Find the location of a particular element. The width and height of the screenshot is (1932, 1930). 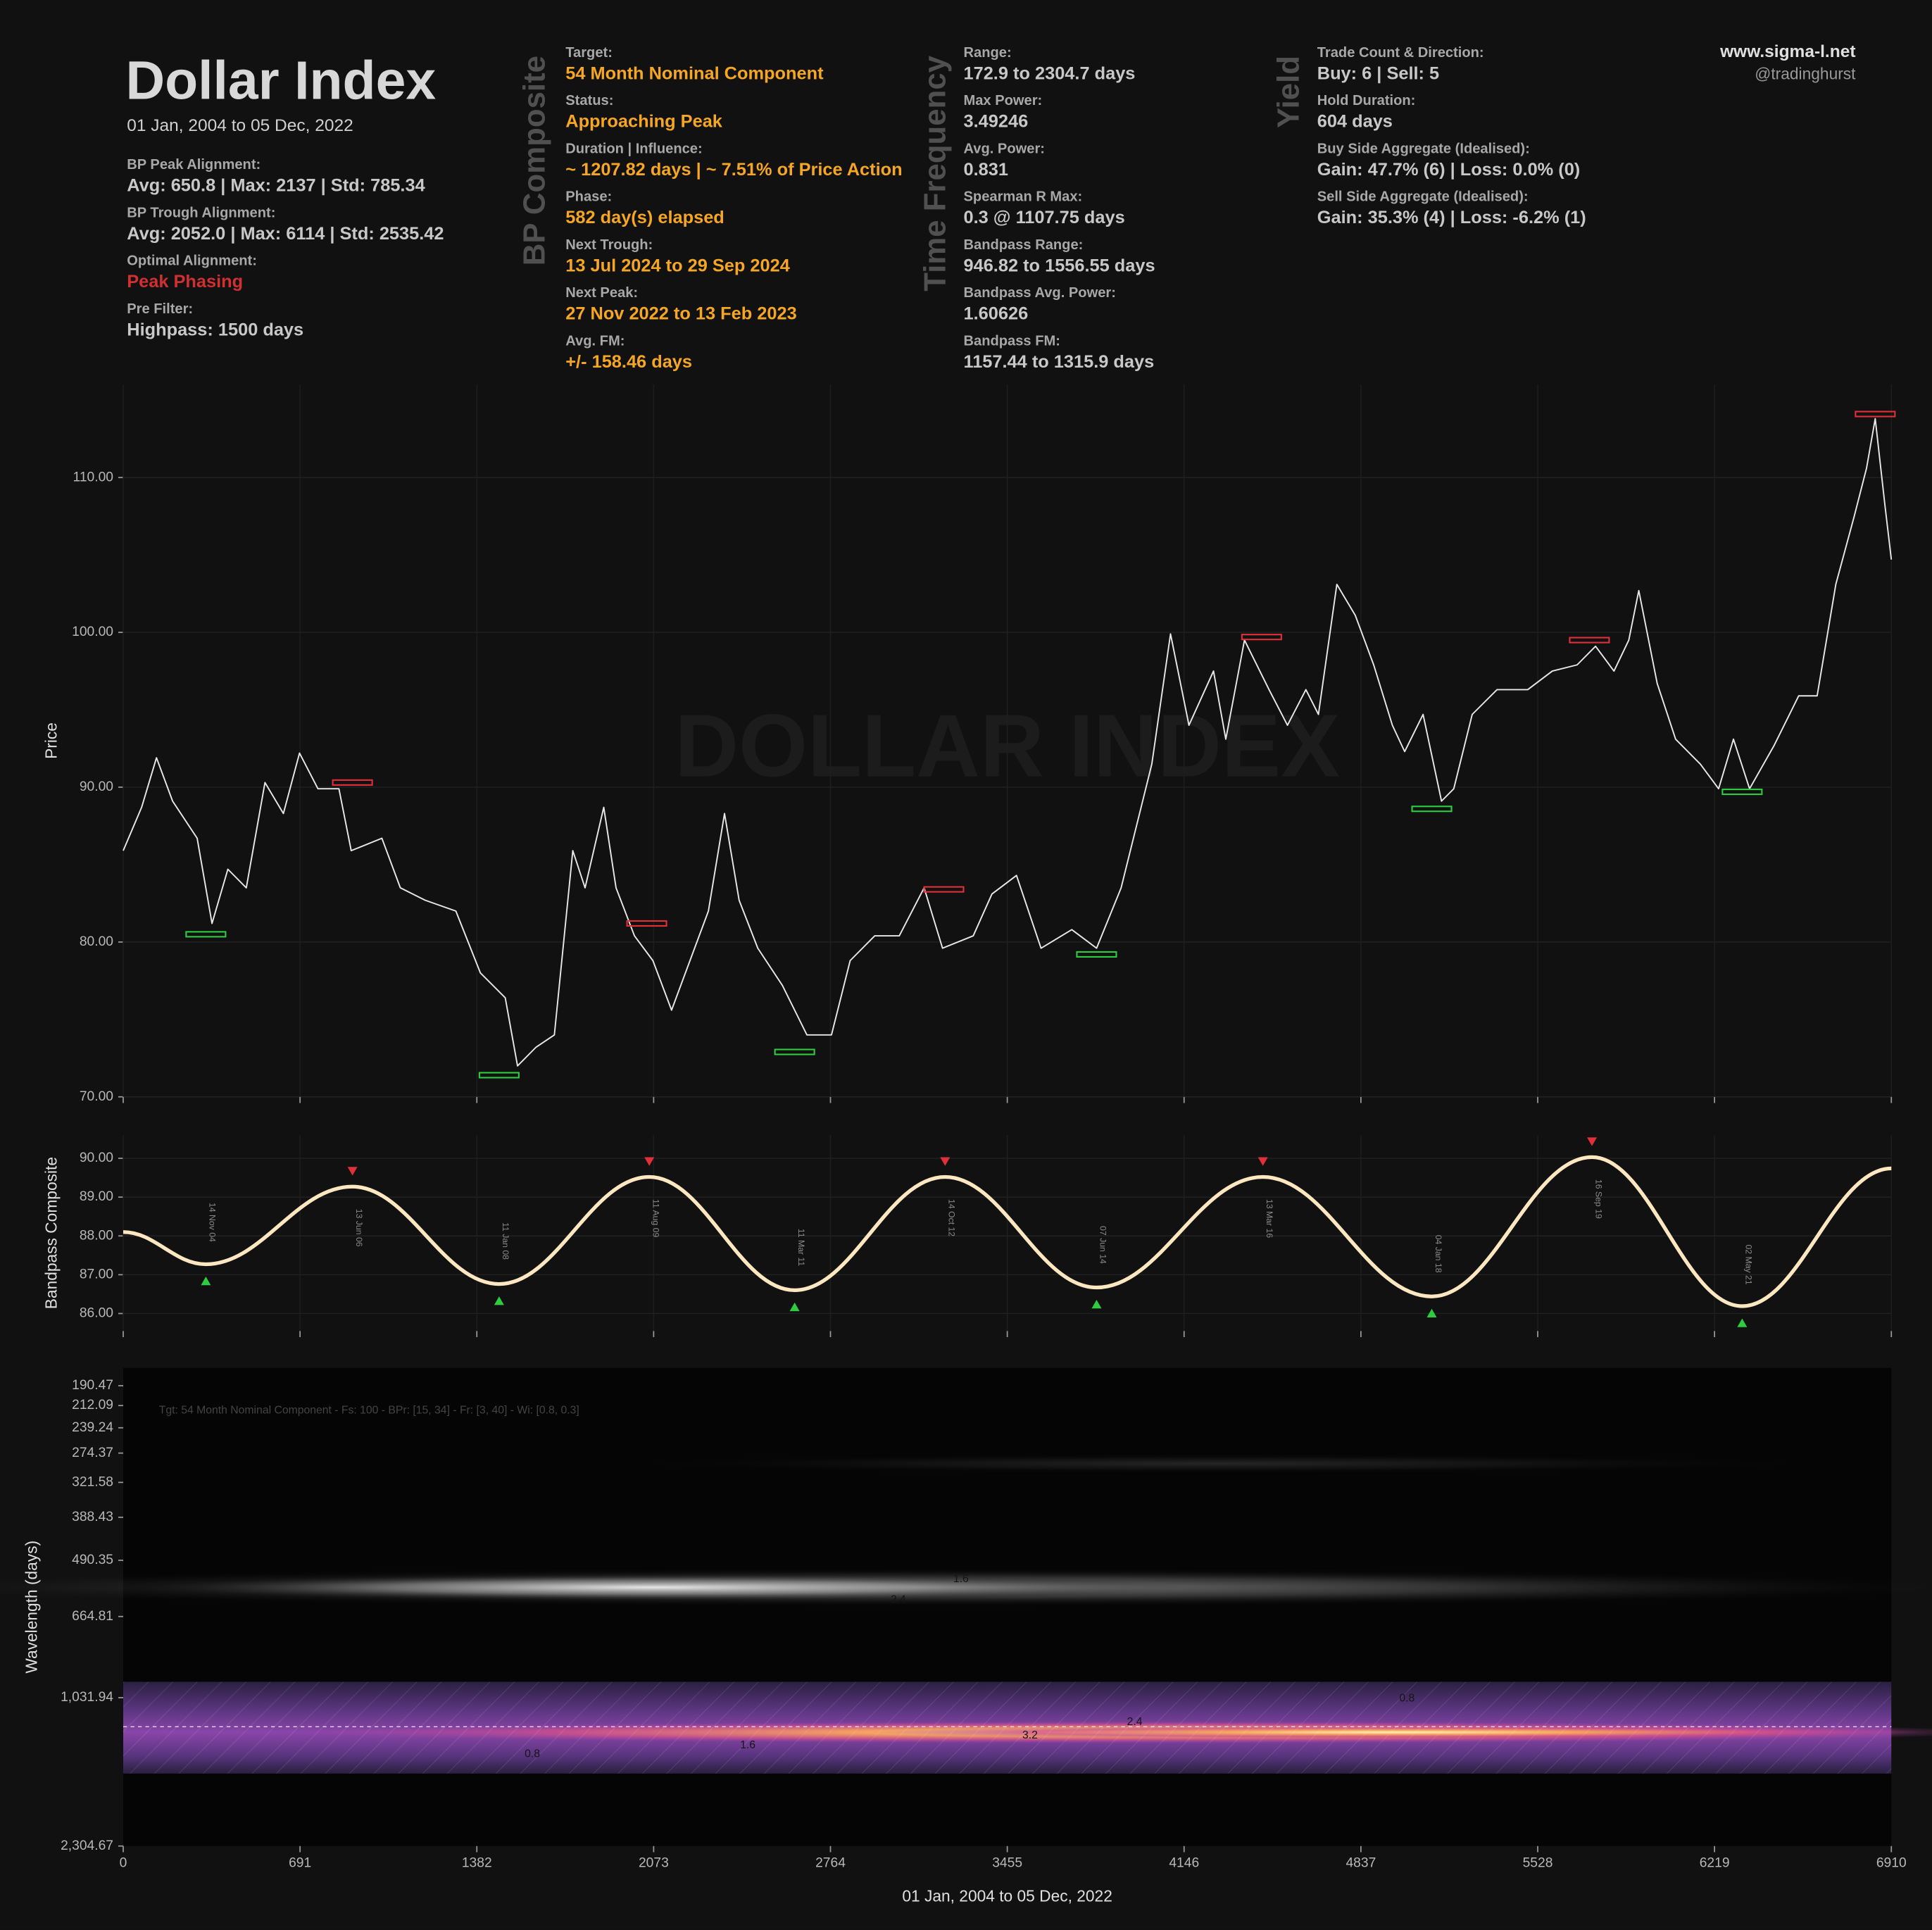

item-value: Buy: 6 | Sell: 5 is located at coordinates (1378, 73).